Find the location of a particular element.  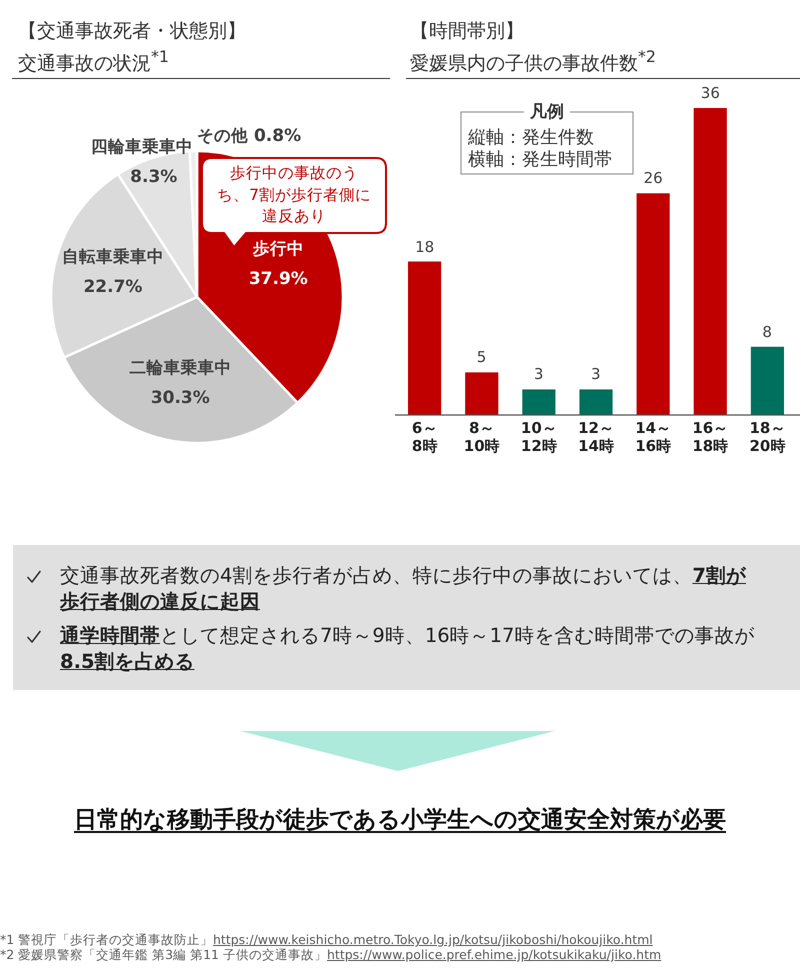

text: *1 警視庁「歩行者の交通事故防止」 is located at coordinates (107, 939).